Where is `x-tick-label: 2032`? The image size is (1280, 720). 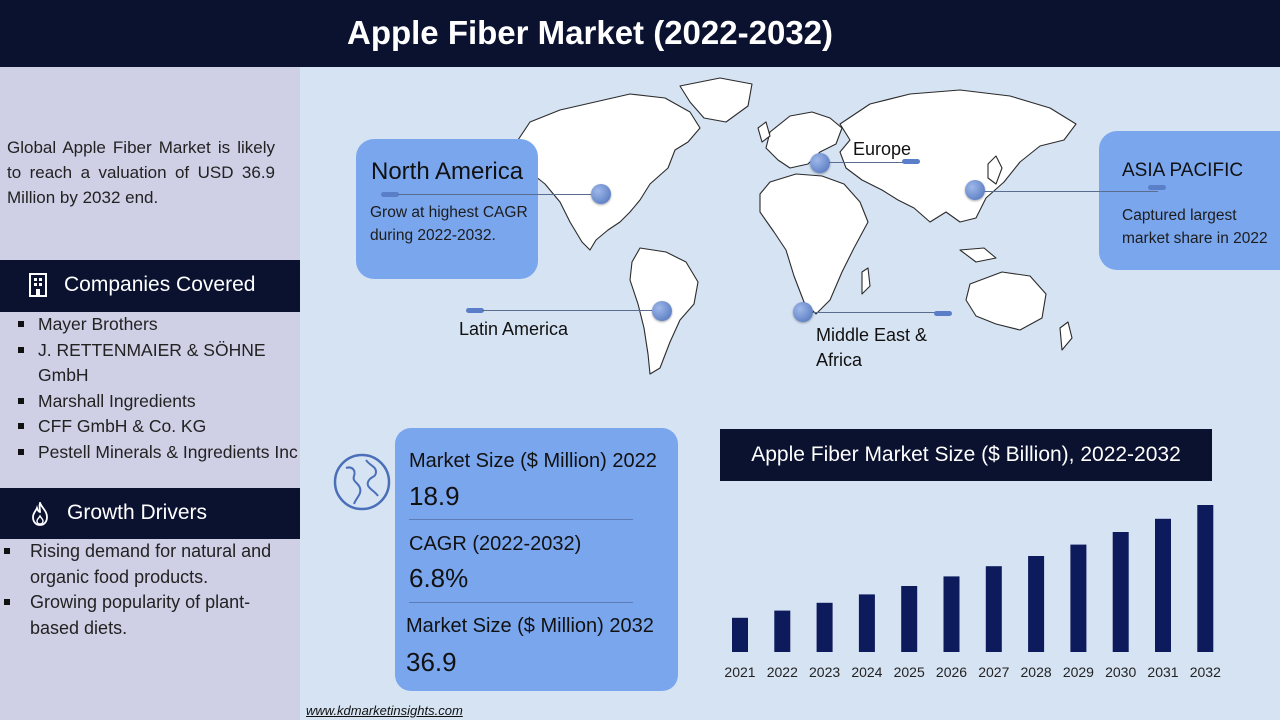 x-tick-label: 2032 is located at coordinates (1205, 672).